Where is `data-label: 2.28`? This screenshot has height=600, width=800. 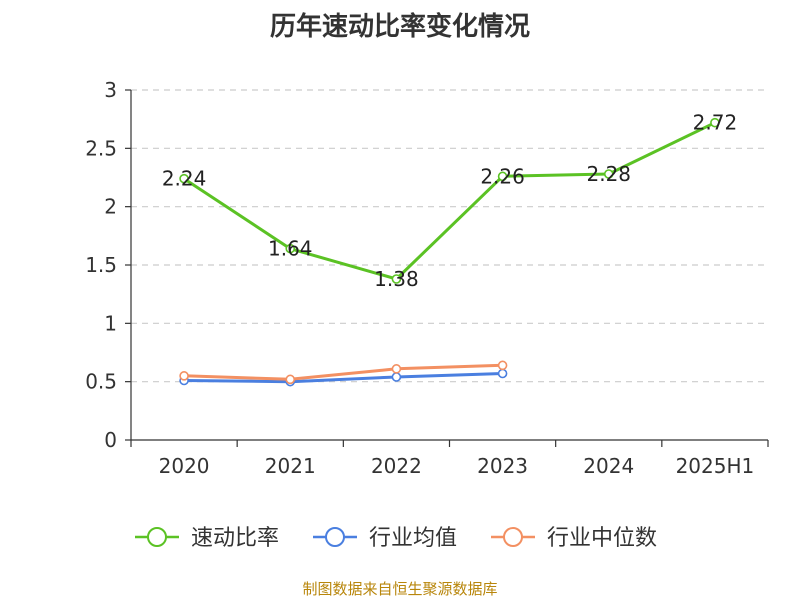 data-label: 2.28 is located at coordinates (608, 174).